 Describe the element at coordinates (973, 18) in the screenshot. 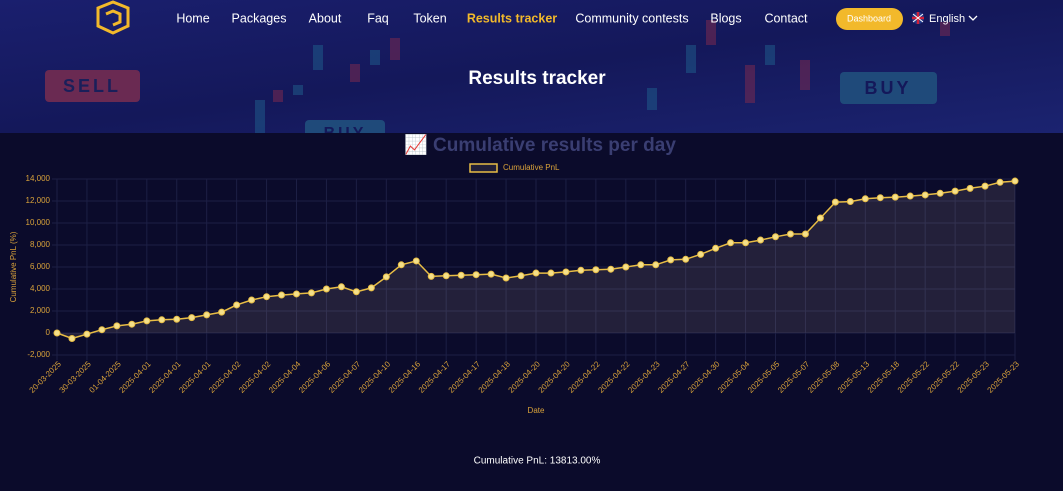

I see `chevron` at that location.